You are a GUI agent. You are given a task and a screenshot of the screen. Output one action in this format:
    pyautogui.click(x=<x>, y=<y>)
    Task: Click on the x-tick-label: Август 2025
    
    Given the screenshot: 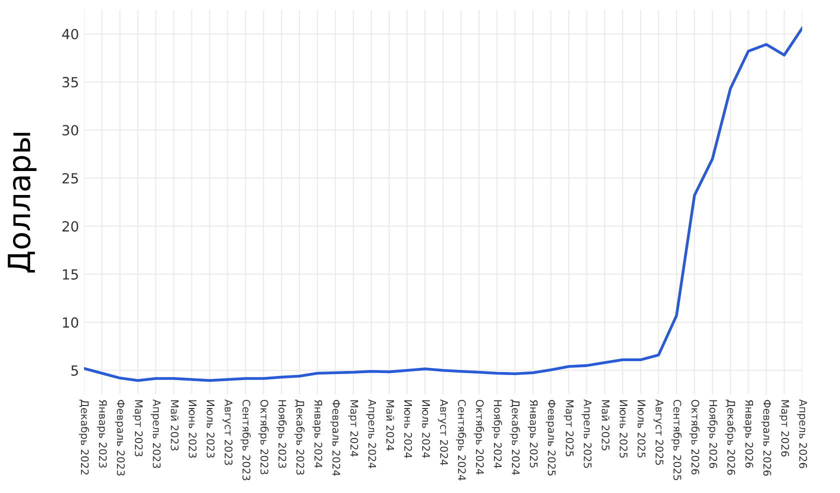 What is the action you would take?
    pyautogui.click(x=659, y=432)
    